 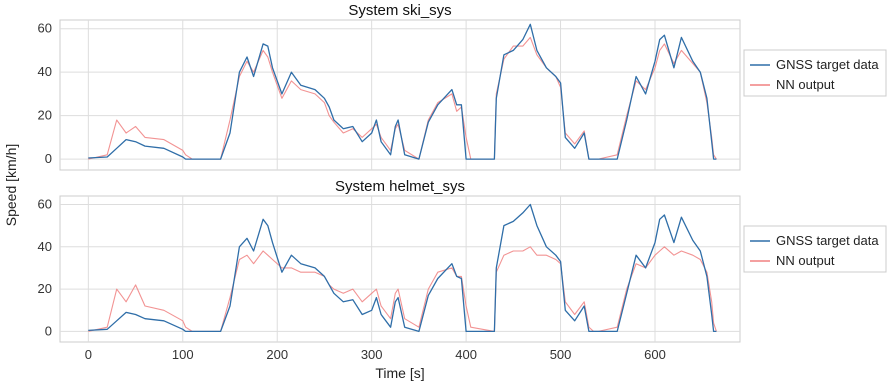 I want to click on shared-y-axis-label: Speed [km/h], so click(x=11, y=185).